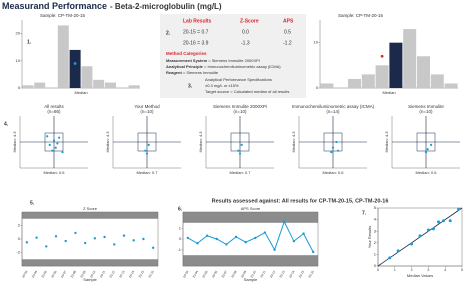 Image resolution: width=474 pixels, height=287 pixels. What do you see at coordinates (245, 43) in the screenshot?
I see `table-cell: -1.3` at bounding box center [245, 43].